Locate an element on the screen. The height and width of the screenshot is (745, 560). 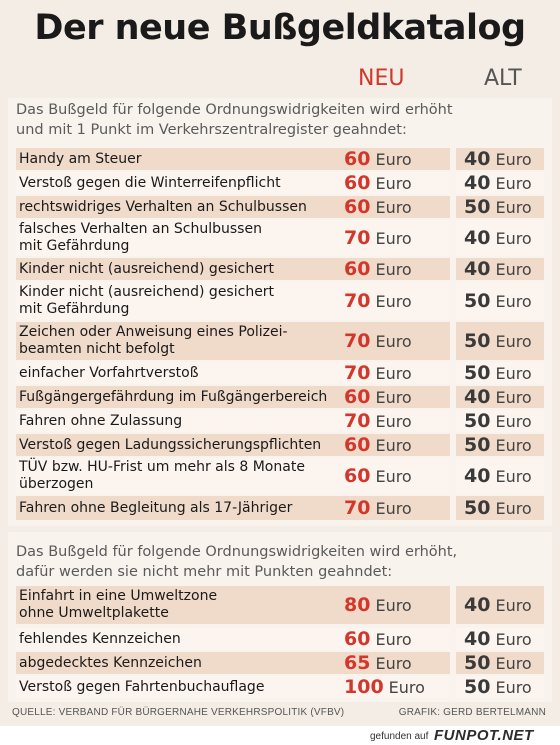
offense-label-line1: abgedecktes Kennzeichen is located at coordinates (110, 662).